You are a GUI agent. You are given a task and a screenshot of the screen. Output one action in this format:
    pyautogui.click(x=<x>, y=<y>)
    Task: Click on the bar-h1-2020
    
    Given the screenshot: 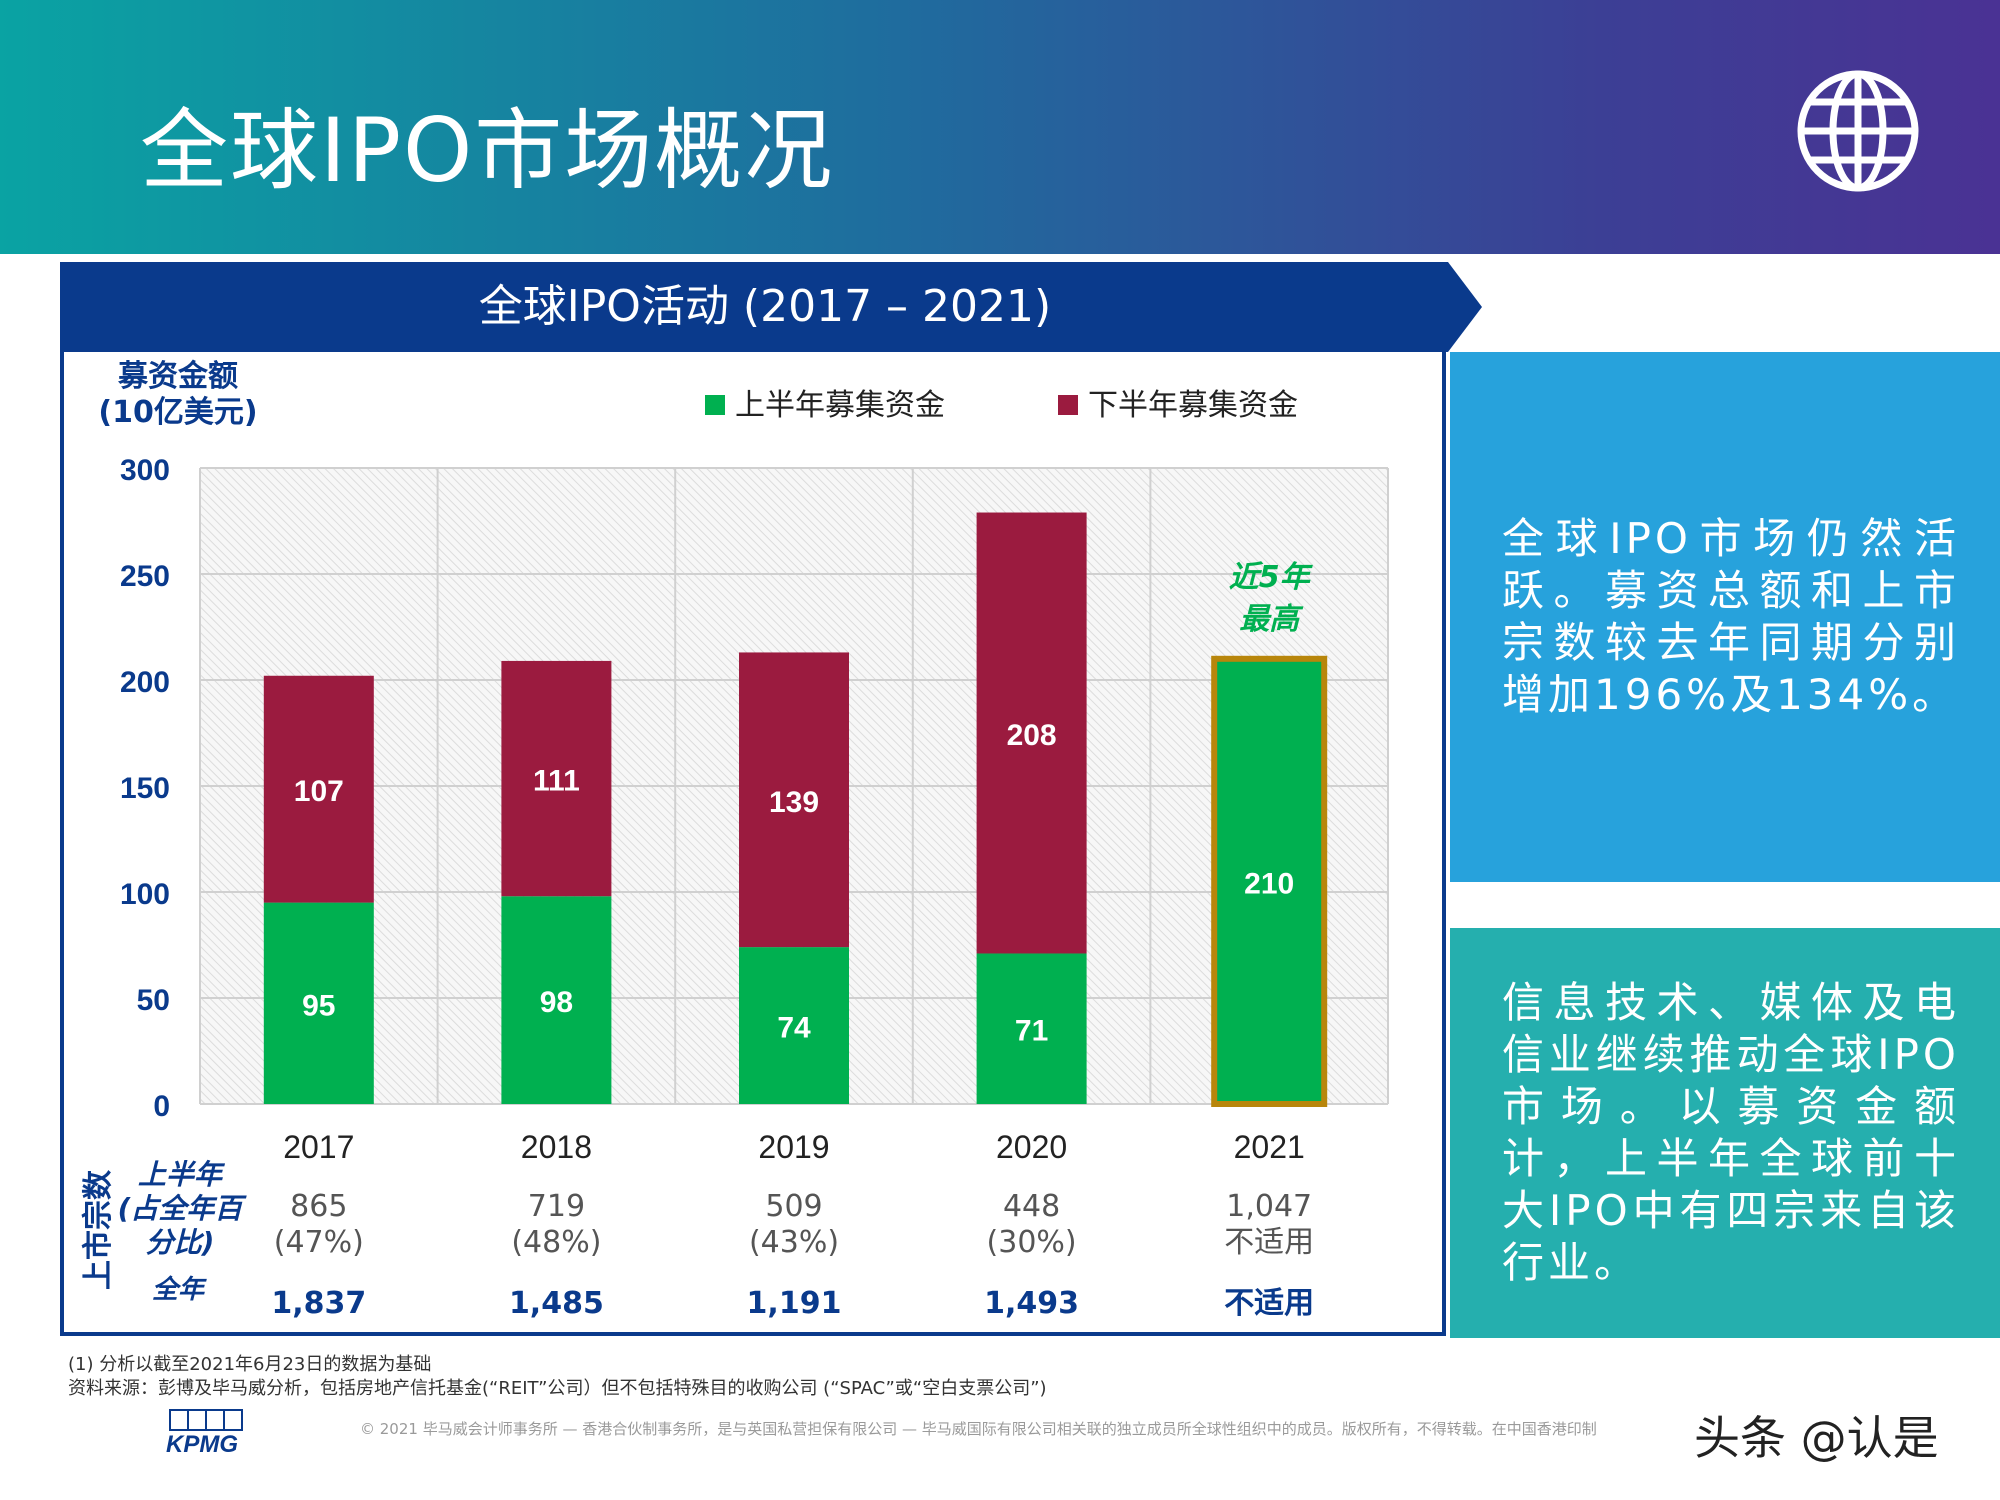 What is the action you would take?
    pyautogui.click(x=1031, y=1028)
    